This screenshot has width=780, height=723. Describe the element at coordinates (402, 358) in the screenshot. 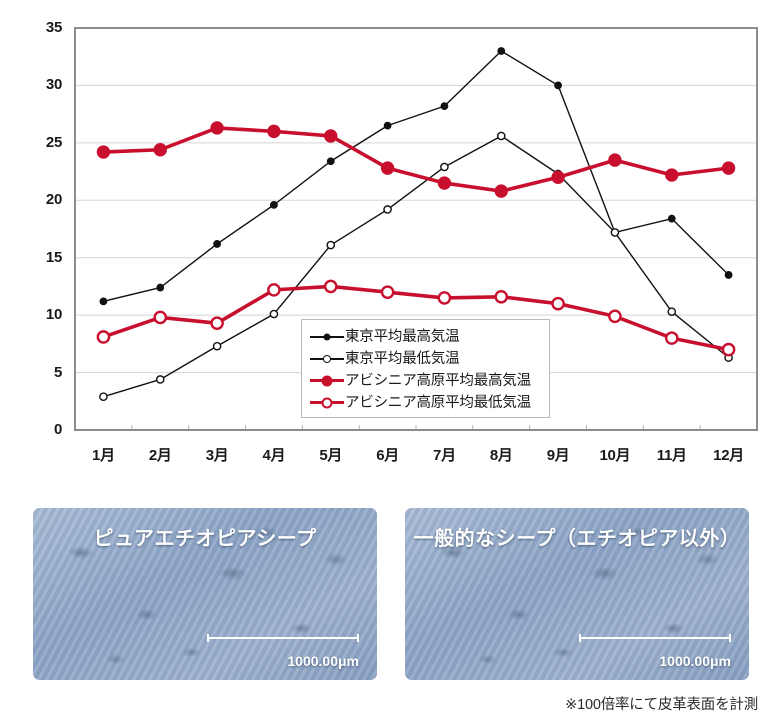

I see `legend-label: 東京平均最低気温` at that location.